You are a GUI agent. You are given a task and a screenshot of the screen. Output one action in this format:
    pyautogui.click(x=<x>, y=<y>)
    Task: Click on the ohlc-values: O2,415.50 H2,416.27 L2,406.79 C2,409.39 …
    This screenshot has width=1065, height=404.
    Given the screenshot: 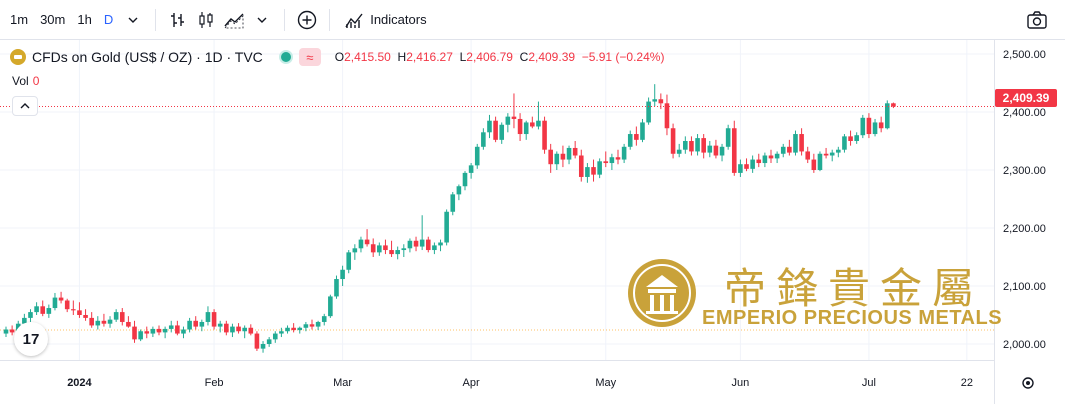 What is the action you would take?
    pyautogui.click(x=500, y=57)
    